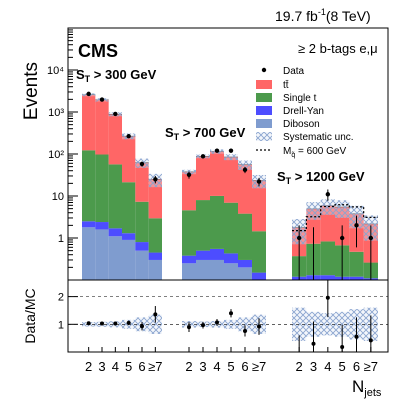 The image size is (415, 403). Describe the element at coordinates (141, 366) in the screenshot. I see `x-tick-label-r1-5: 6` at that location.